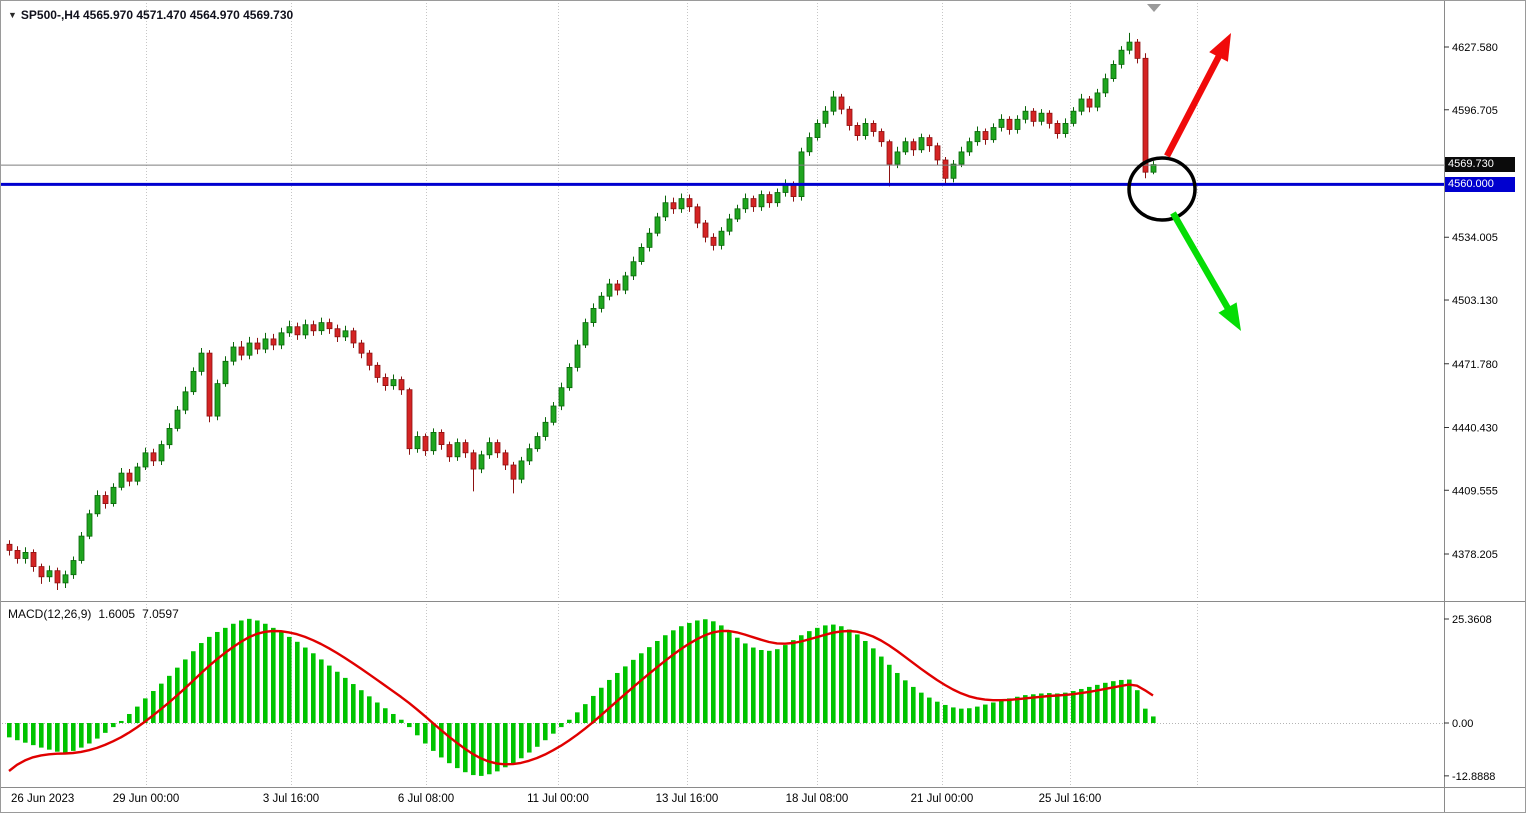  Describe the element at coordinates (1205, 271) in the screenshot. I see `bearish-scenario-arrow` at that location.